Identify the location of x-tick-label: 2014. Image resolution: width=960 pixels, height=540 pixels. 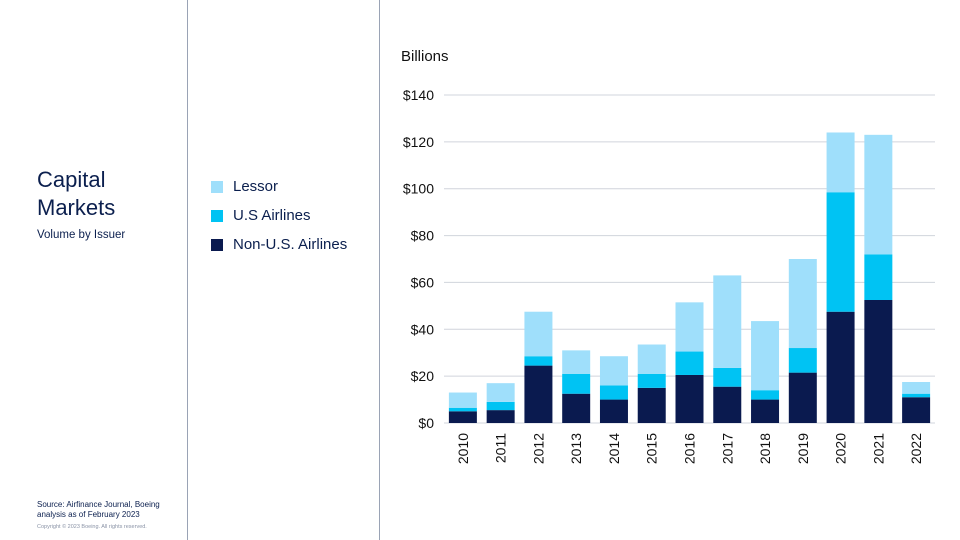
(614, 448).